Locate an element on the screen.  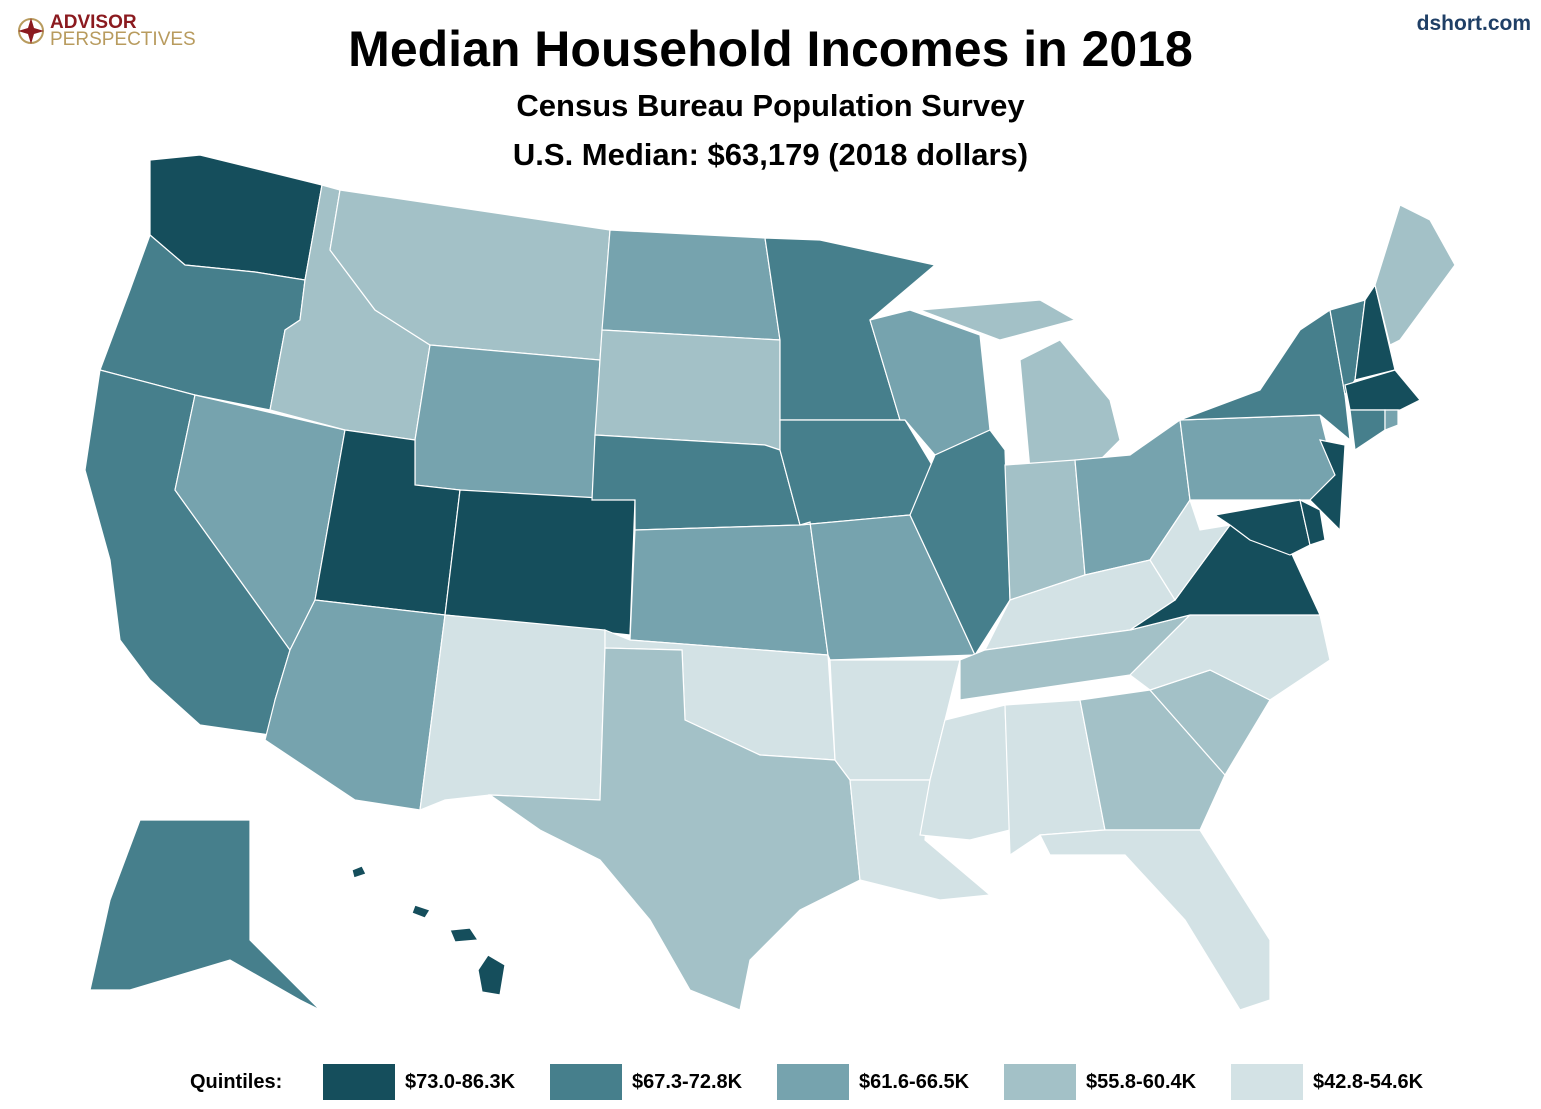
state-hi is located at coordinates (428, 930).